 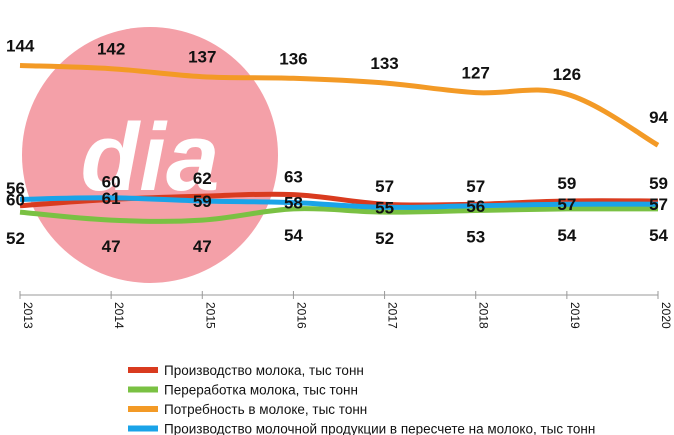 I want to click on data-label-s3-2020: 94, so click(x=658, y=117).